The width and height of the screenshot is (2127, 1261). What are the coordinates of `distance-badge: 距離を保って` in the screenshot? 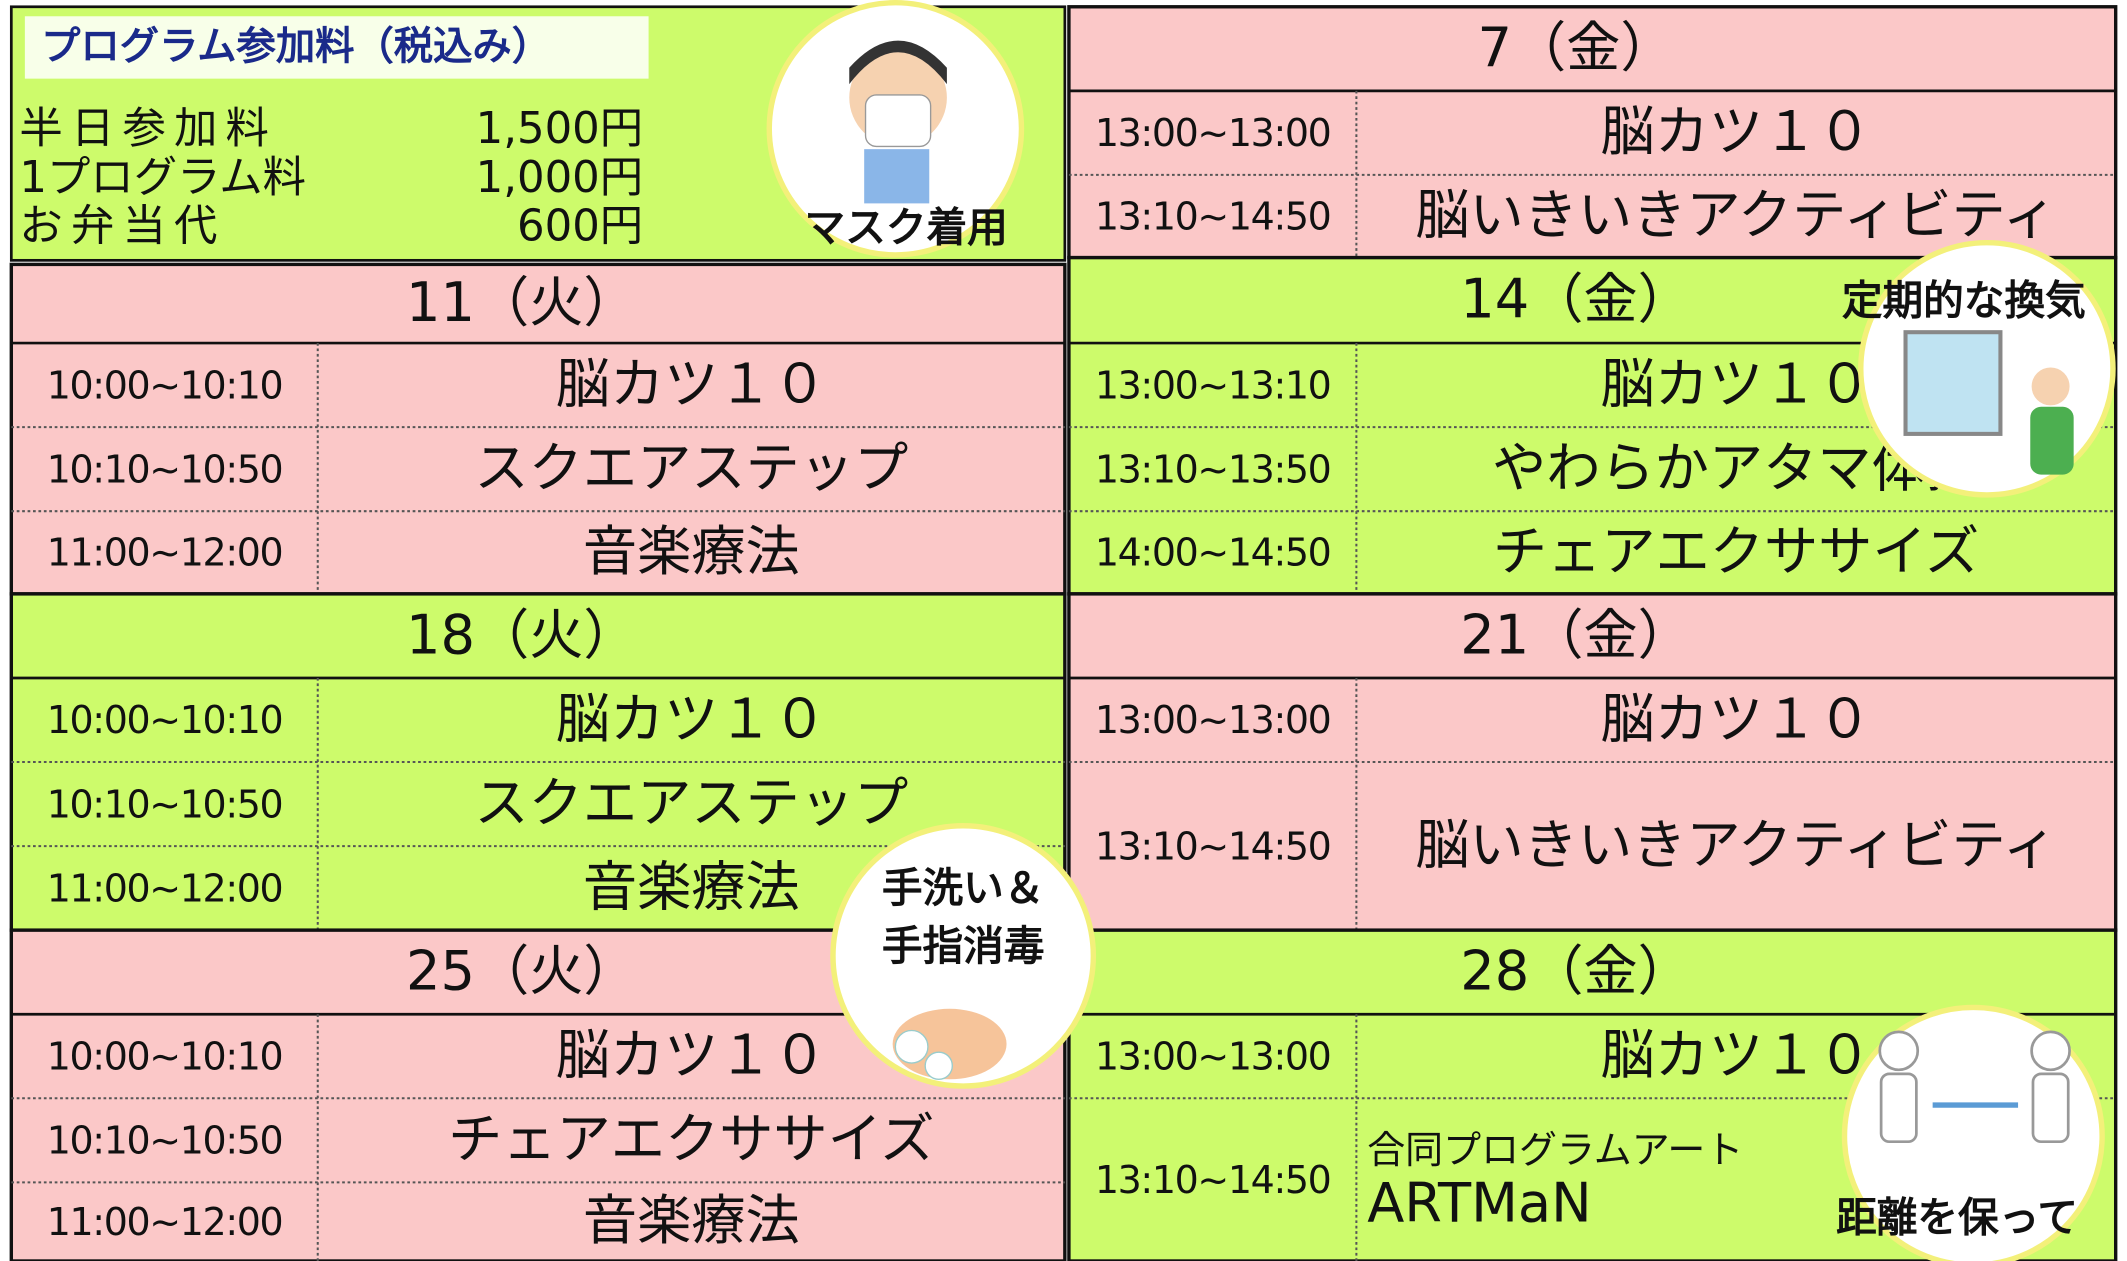 It's located at (1970, 1132).